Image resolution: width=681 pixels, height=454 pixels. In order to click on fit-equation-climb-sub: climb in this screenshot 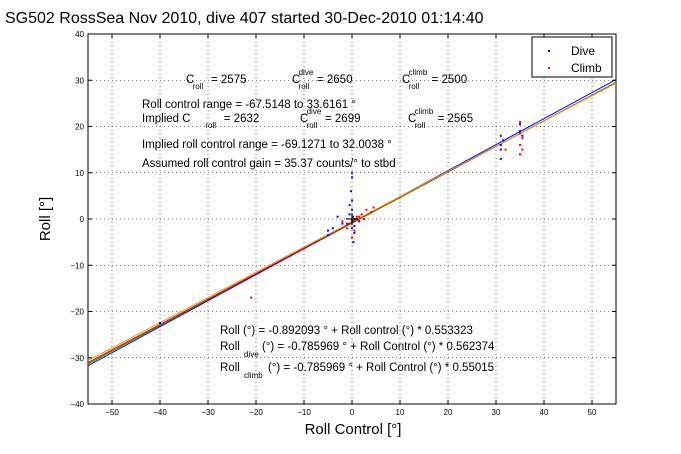, I will do `click(253, 375)`.